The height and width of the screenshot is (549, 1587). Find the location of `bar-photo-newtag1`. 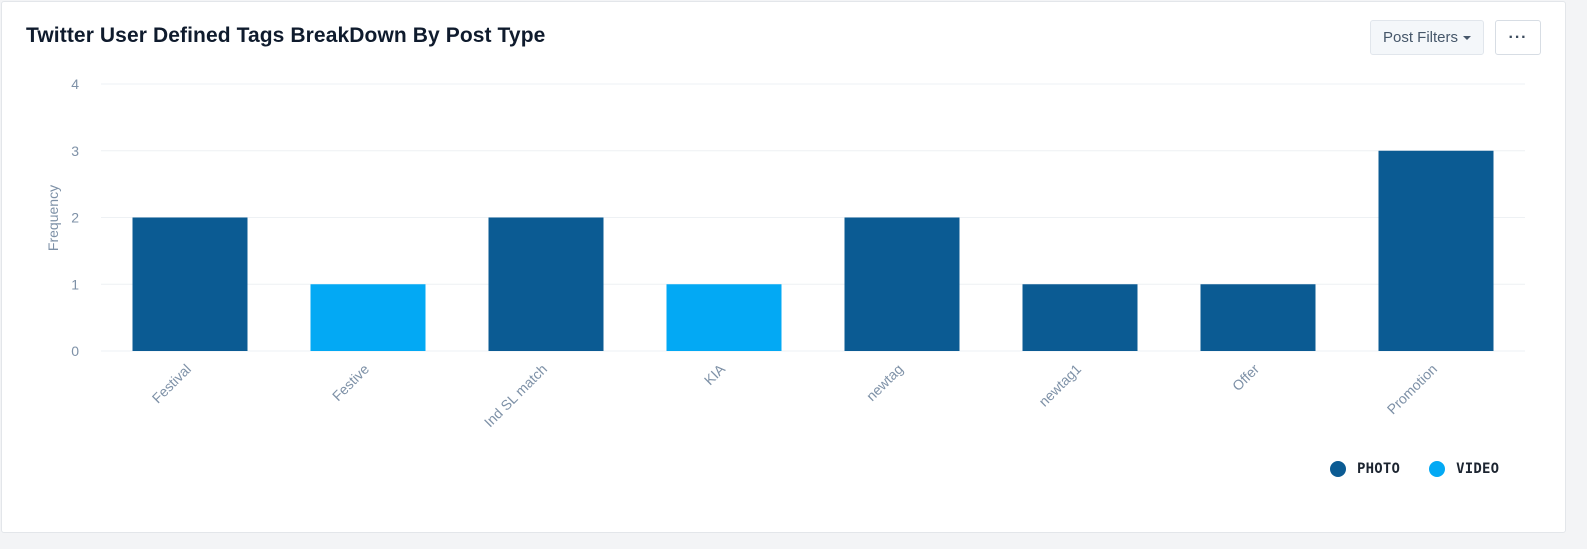

bar-photo-newtag1 is located at coordinates (1080, 317).